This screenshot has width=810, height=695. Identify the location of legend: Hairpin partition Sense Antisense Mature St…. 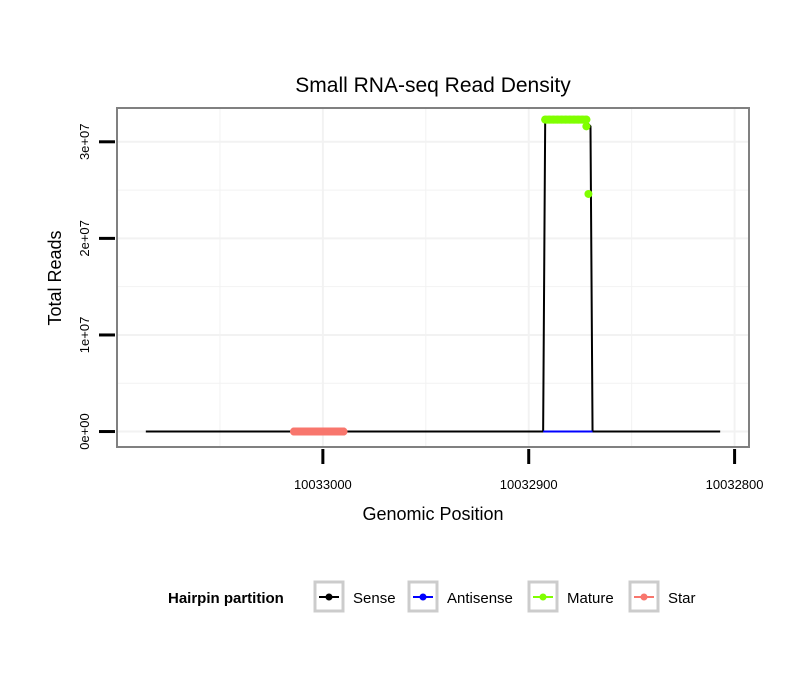
(432, 596).